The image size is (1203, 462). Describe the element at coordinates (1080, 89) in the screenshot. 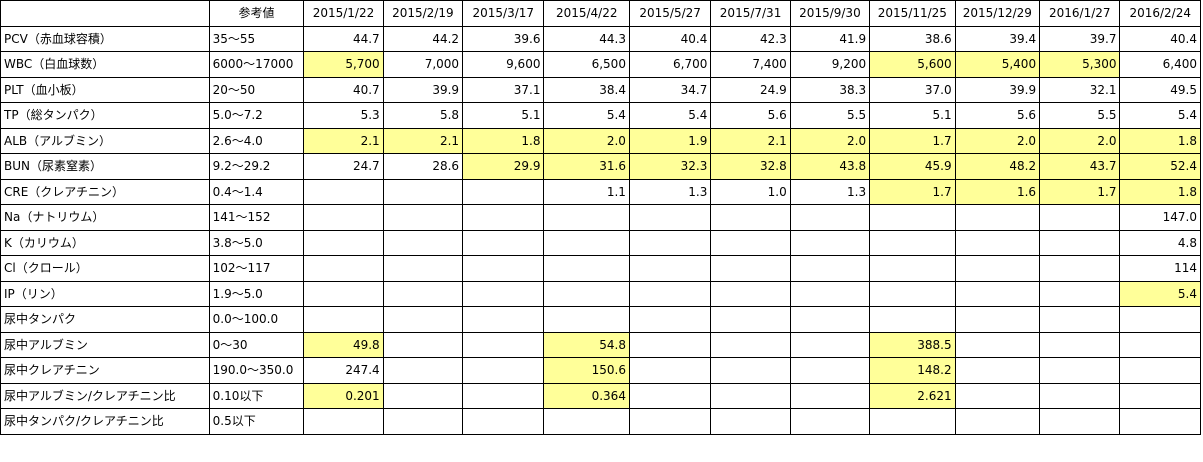

I see `value-cell: 32.1` at that location.